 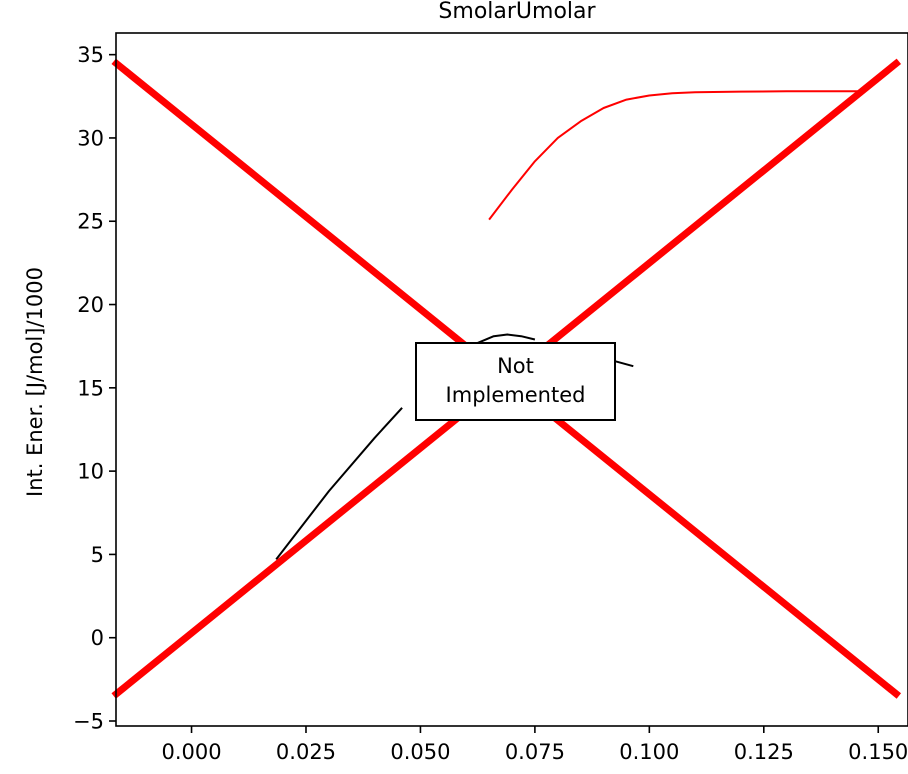 What do you see at coordinates (90, 55) in the screenshot?
I see `y-tick-label: 35` at bounding box center [90, 55].